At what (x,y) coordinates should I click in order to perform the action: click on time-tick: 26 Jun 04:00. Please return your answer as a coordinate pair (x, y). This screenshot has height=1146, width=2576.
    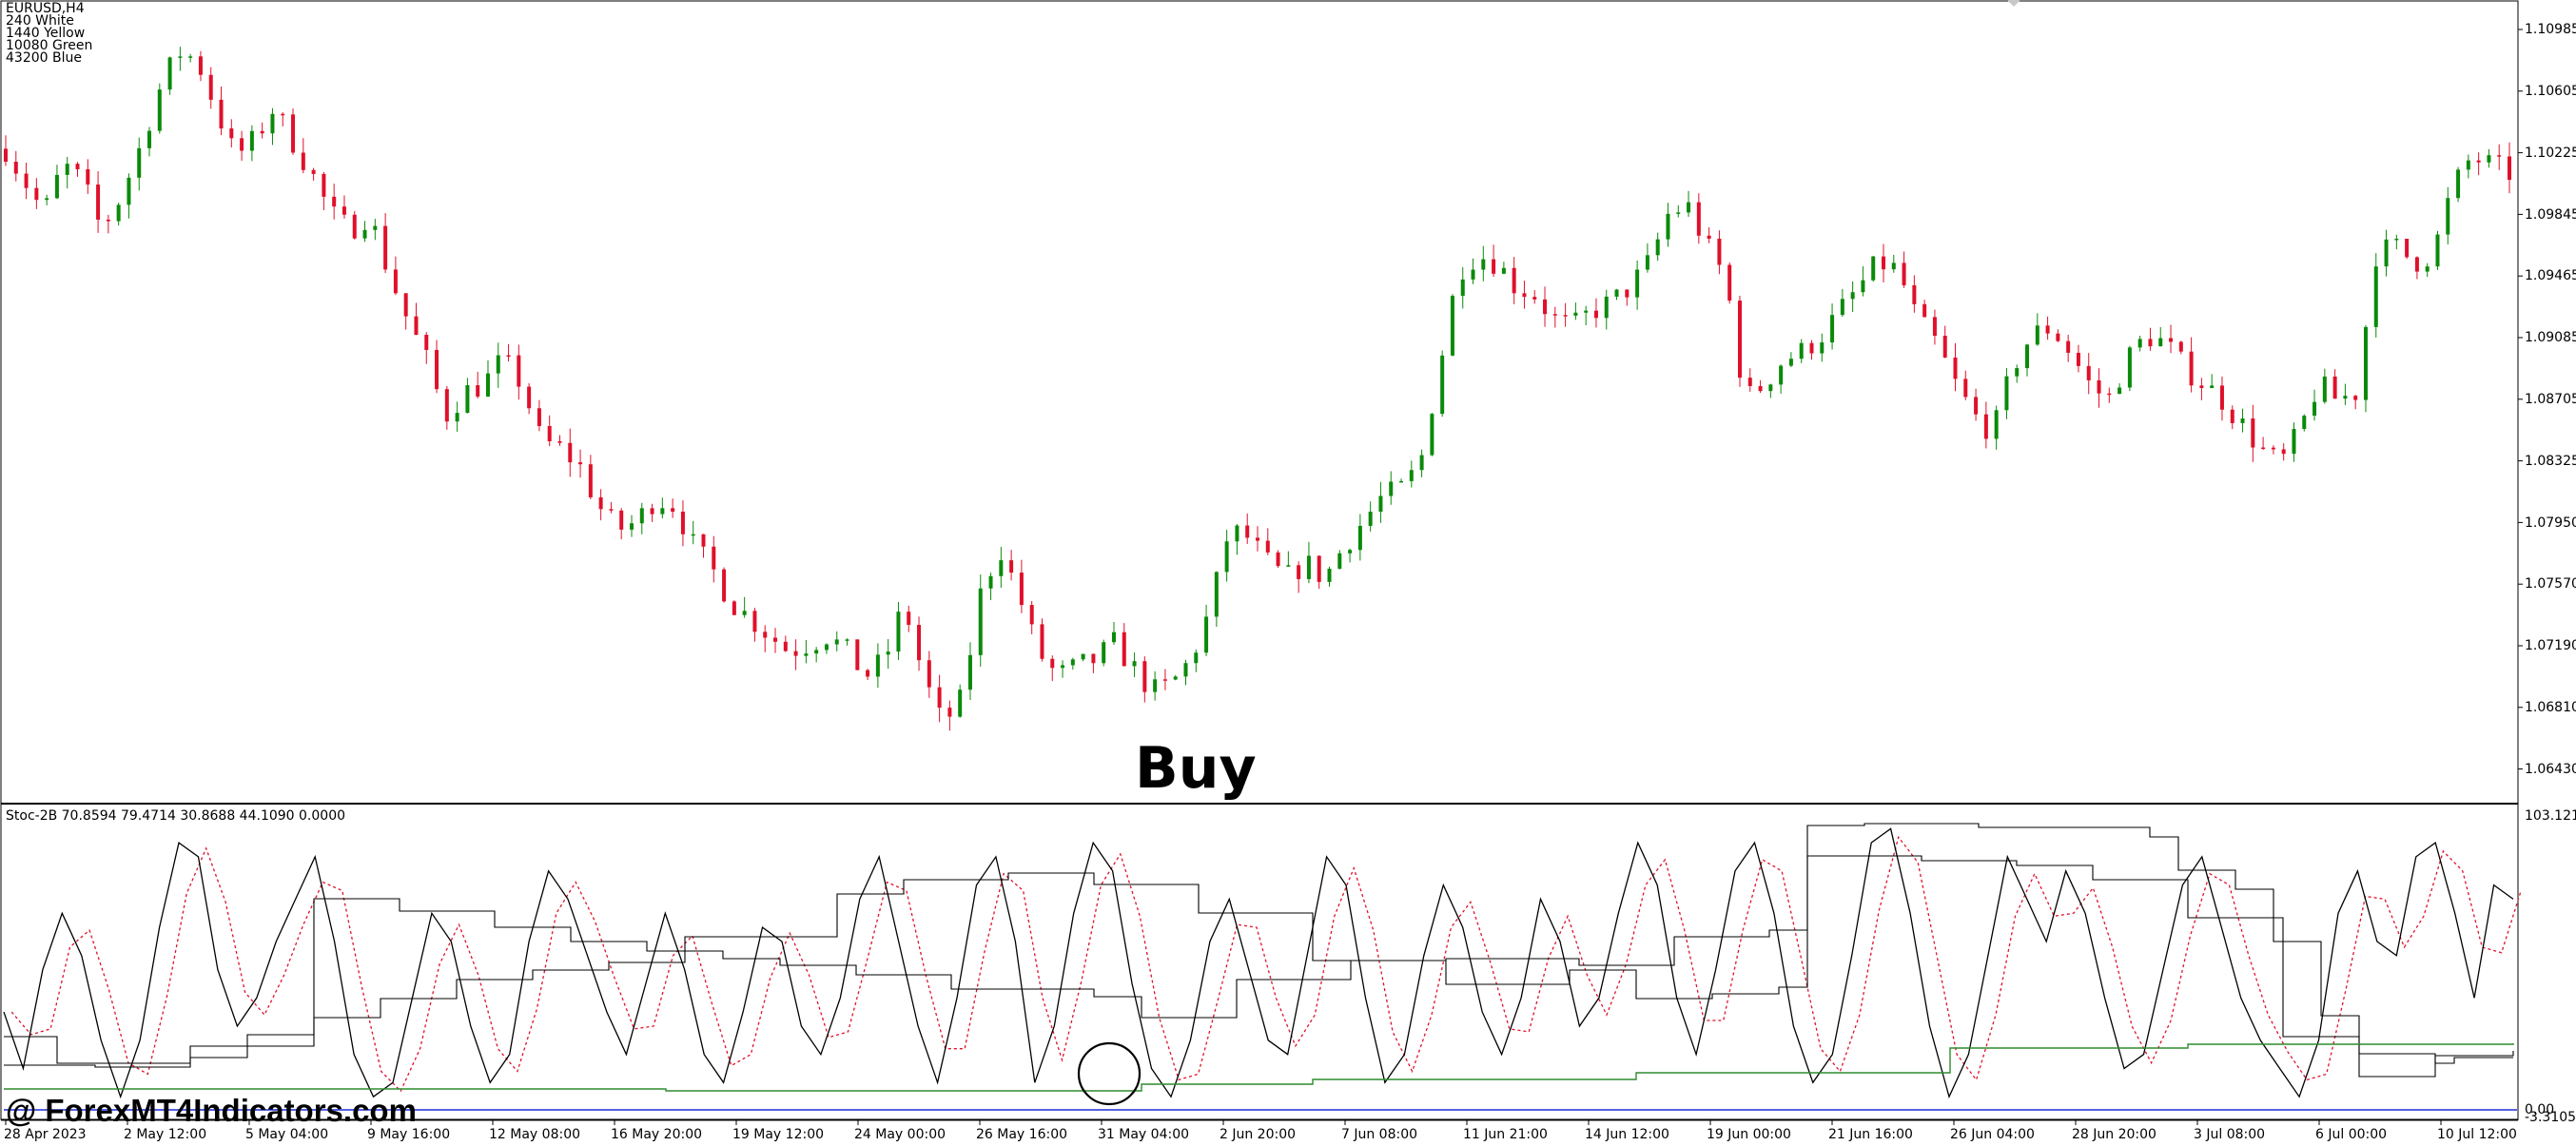
    Looking at the image, I should click on (1993, 1134).